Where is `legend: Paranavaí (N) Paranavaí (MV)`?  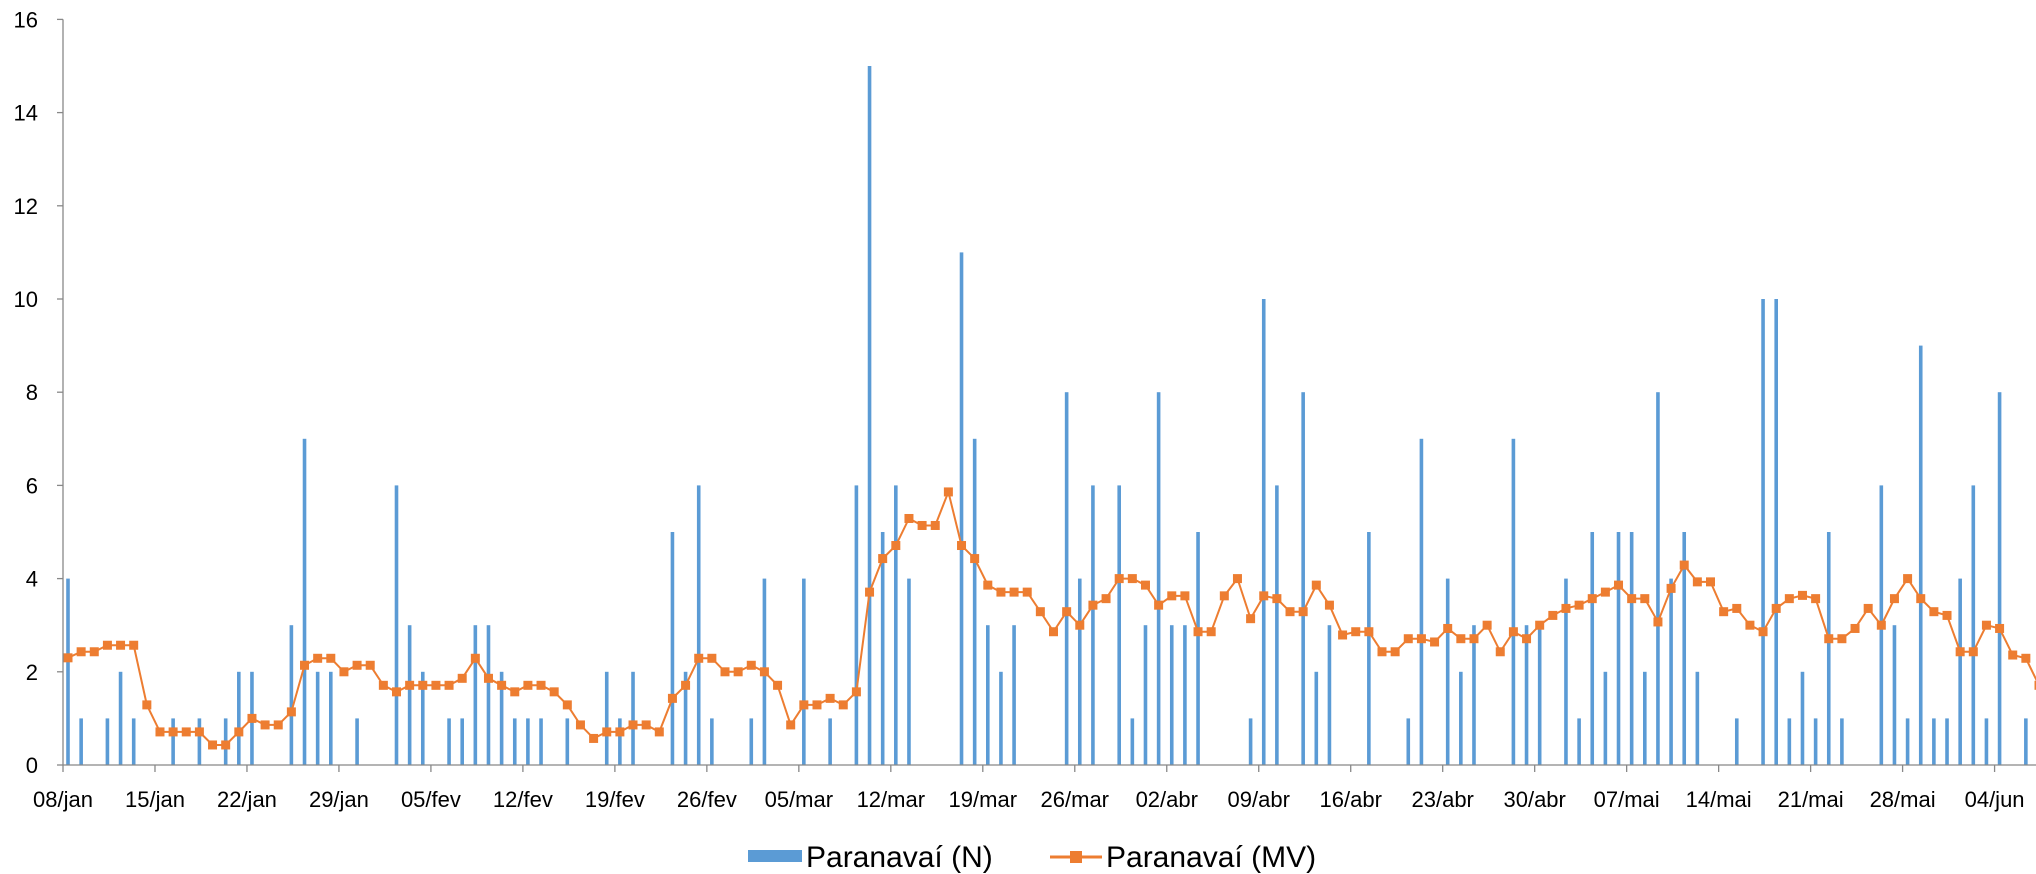
legend: Paranavaí (N) Paranavaí (MV) is located at coordinates (1032, 857).